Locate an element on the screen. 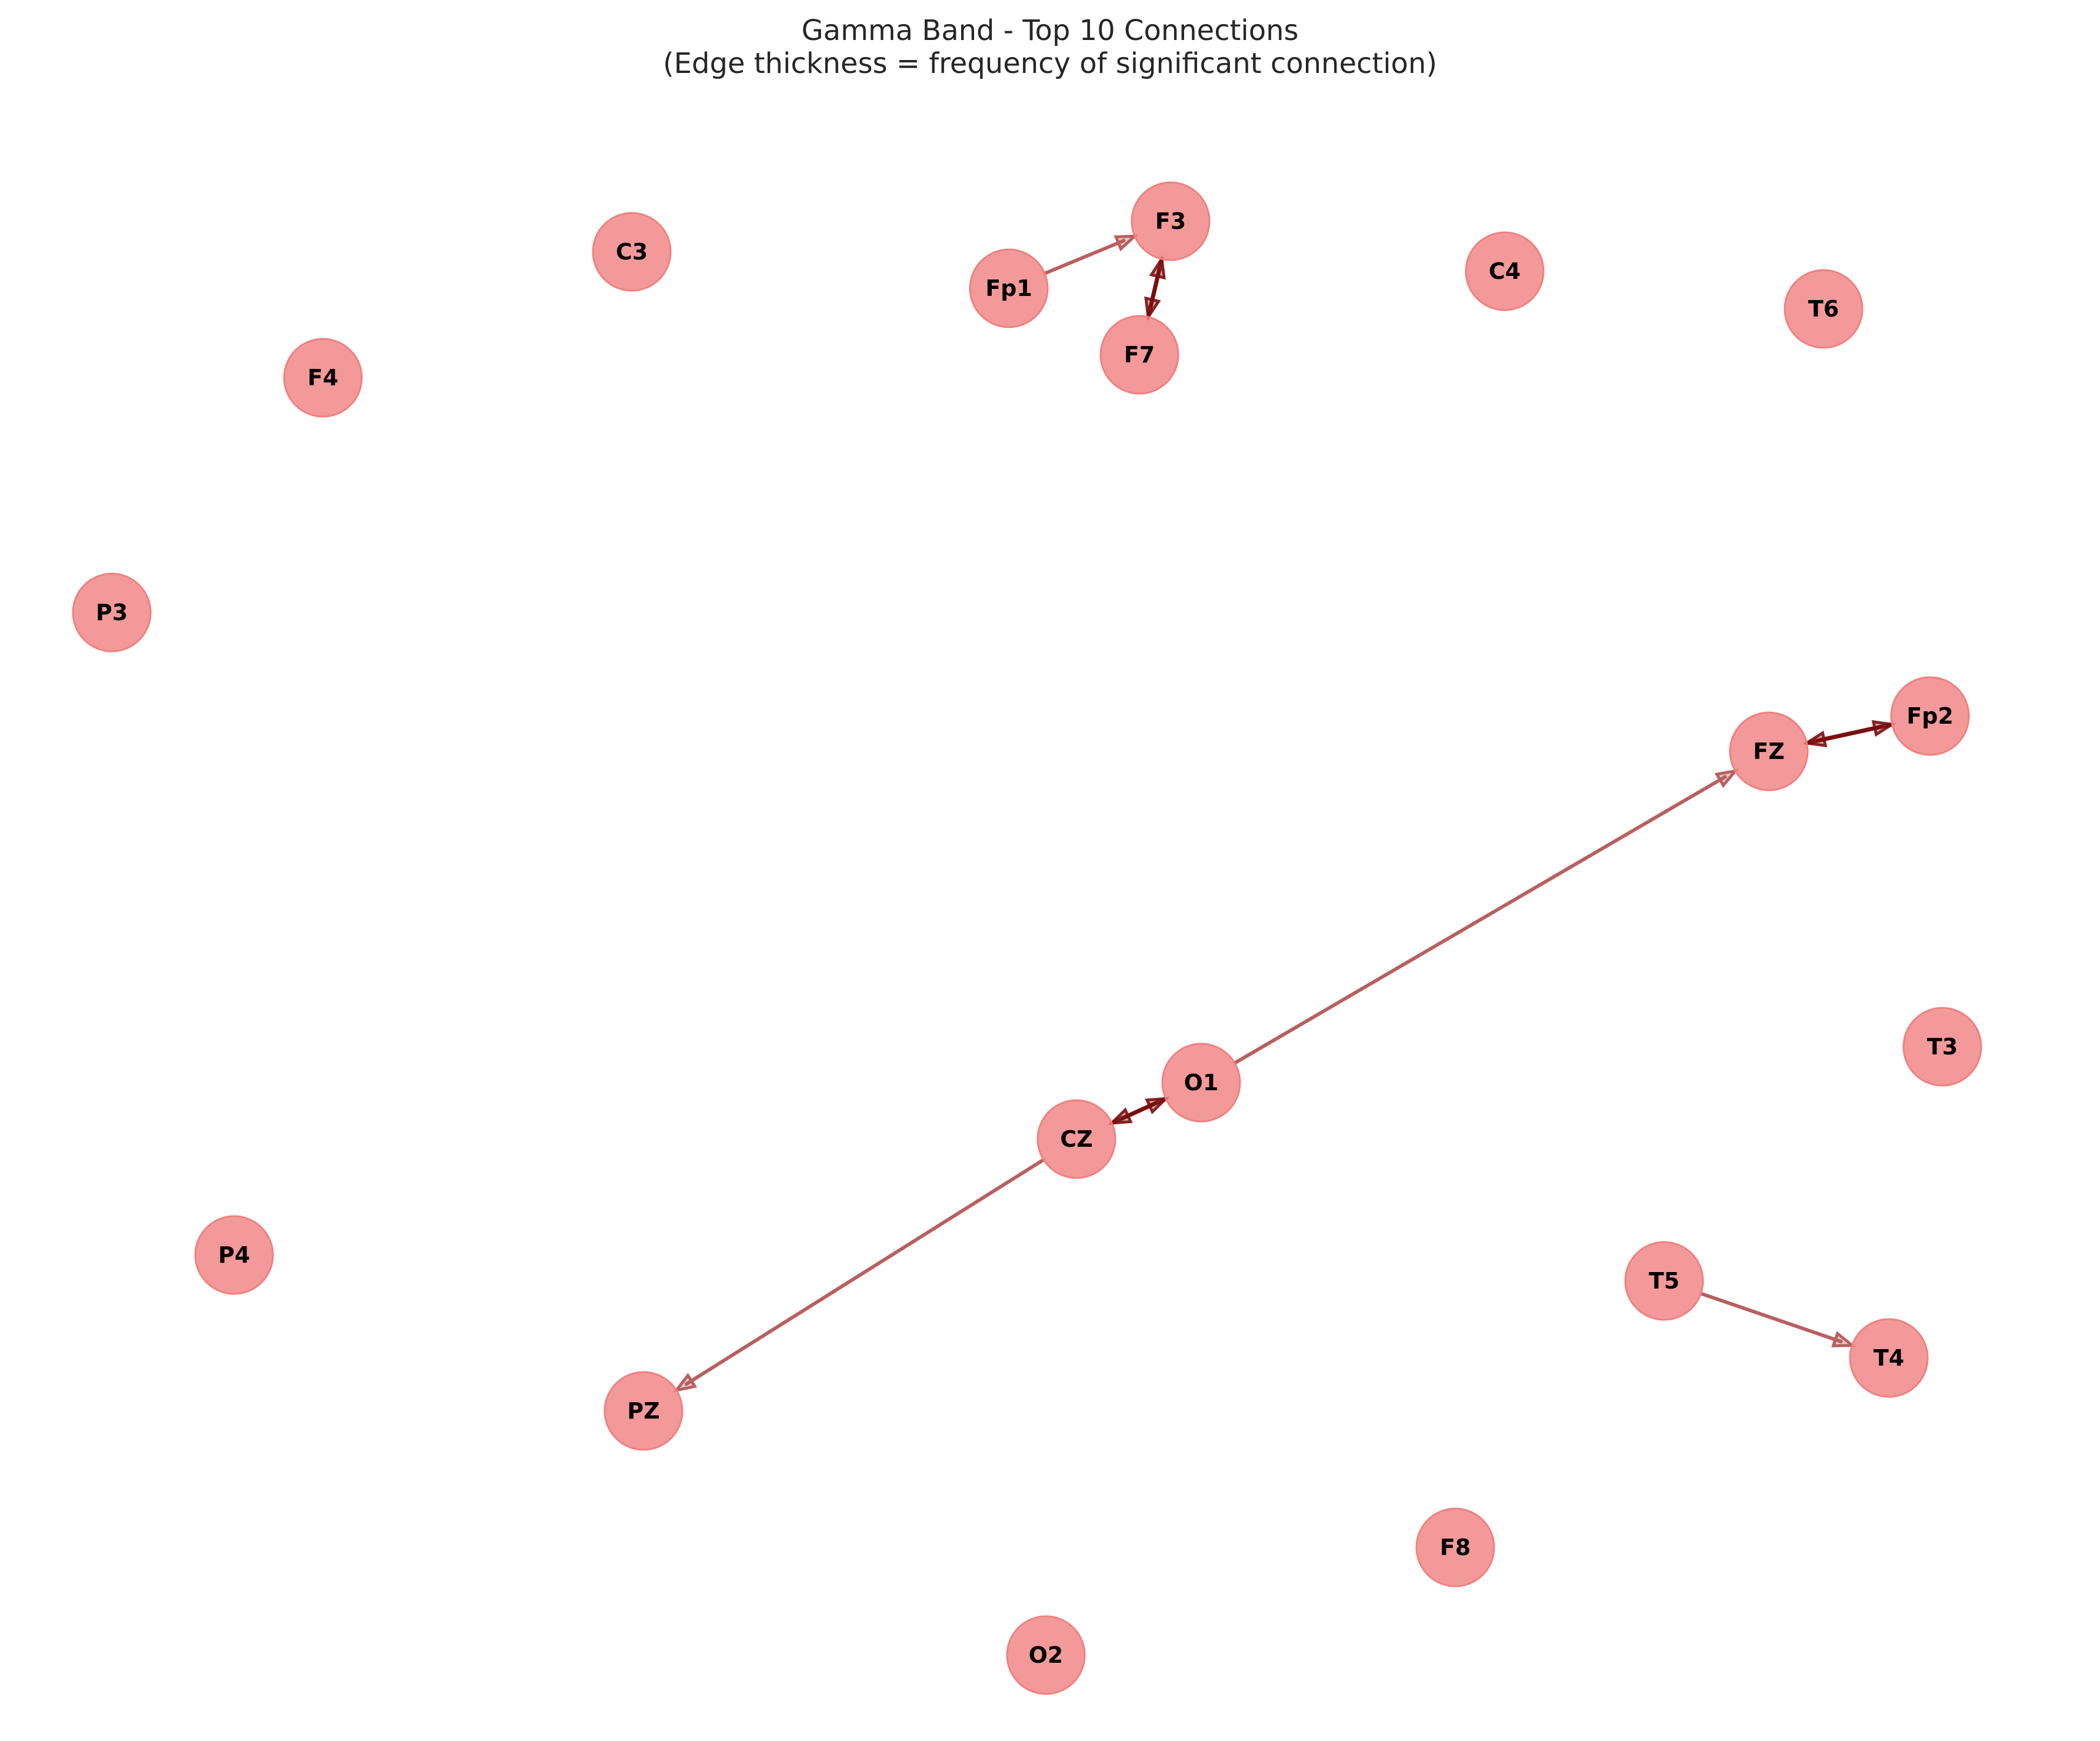 This screenshot has height=1741, width=2100. node-label: O2 is located at coordinates (1046, 1655).